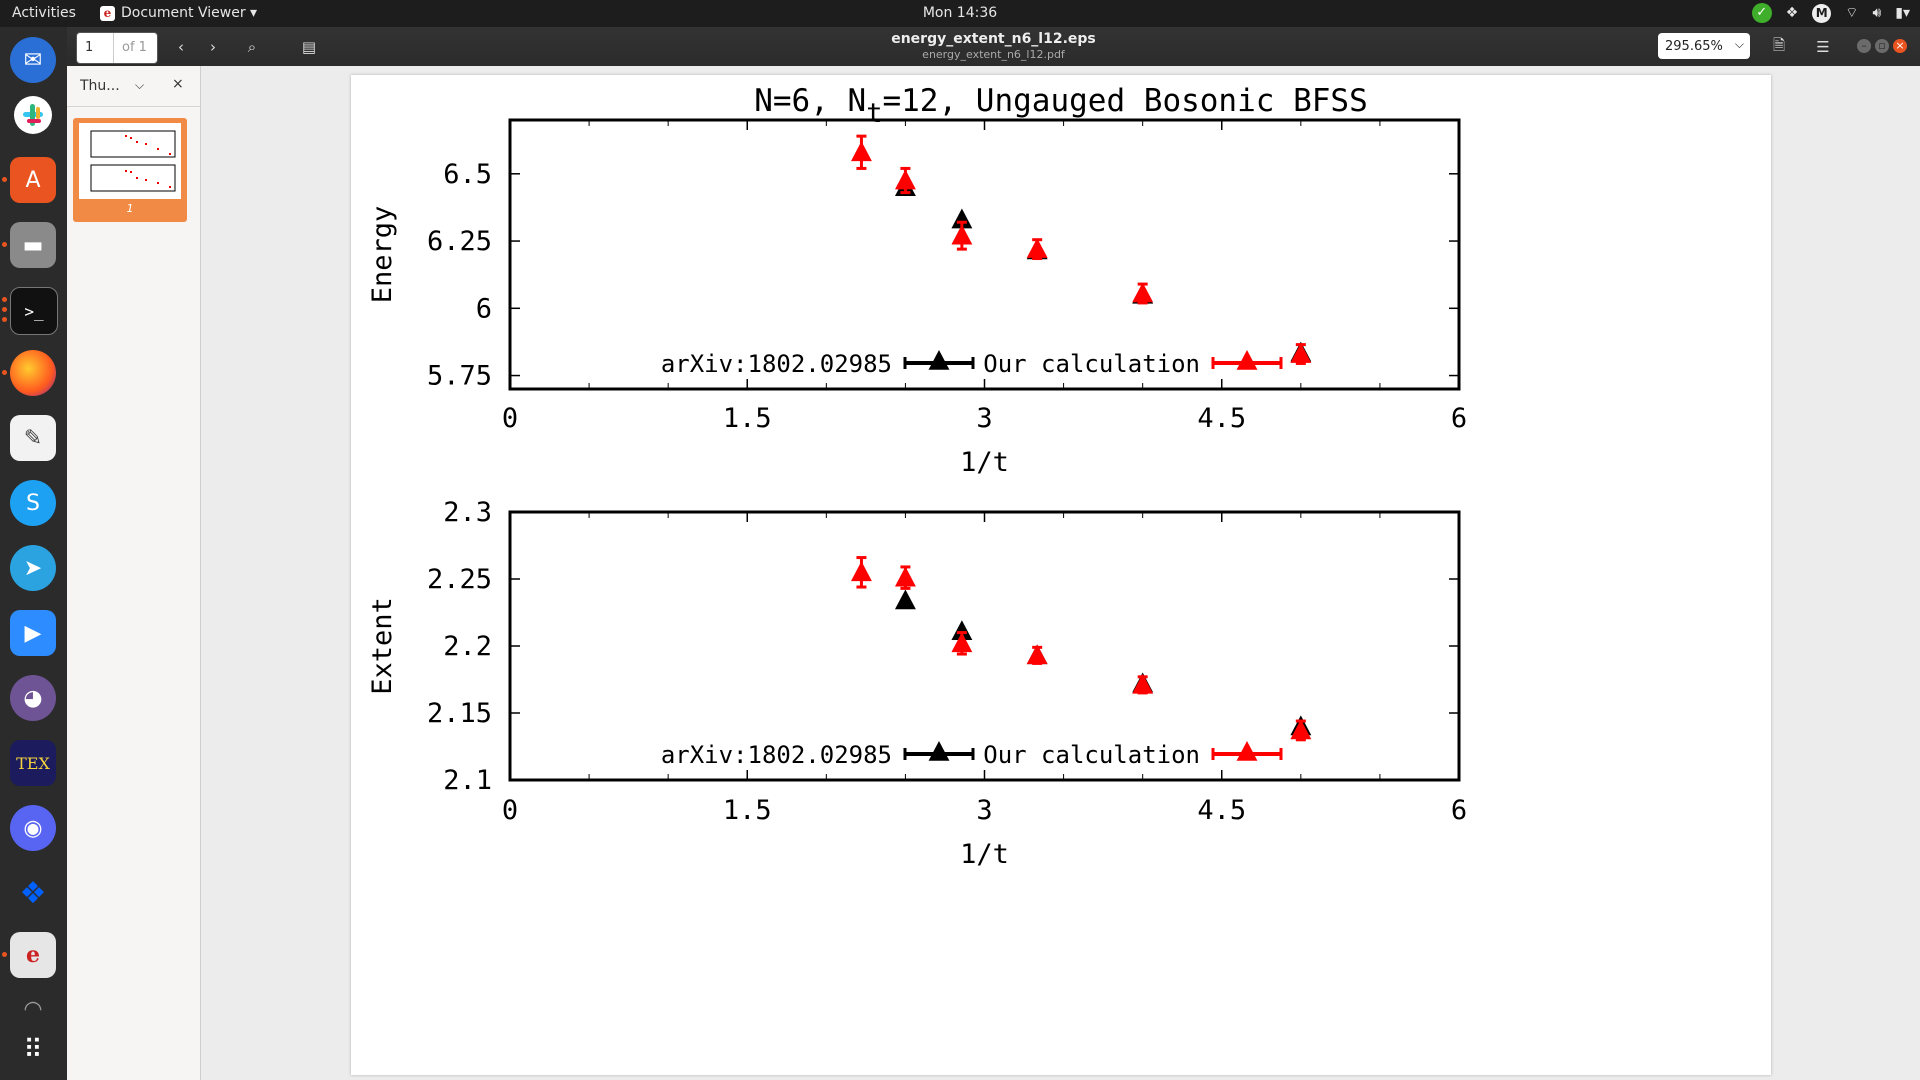  I want to click on zoom-selector: 295.65% ⌵, so click(1704, 46).